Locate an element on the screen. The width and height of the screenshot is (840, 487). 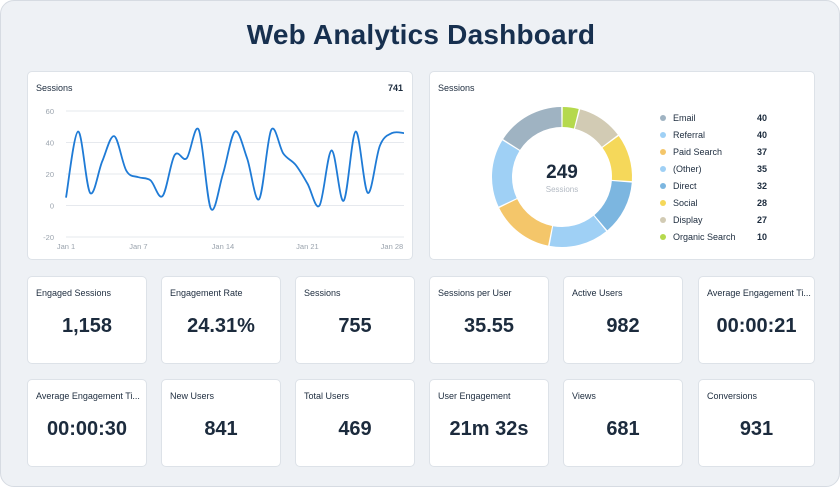
kpi-value: 931 is located at coordinates (756, 429).